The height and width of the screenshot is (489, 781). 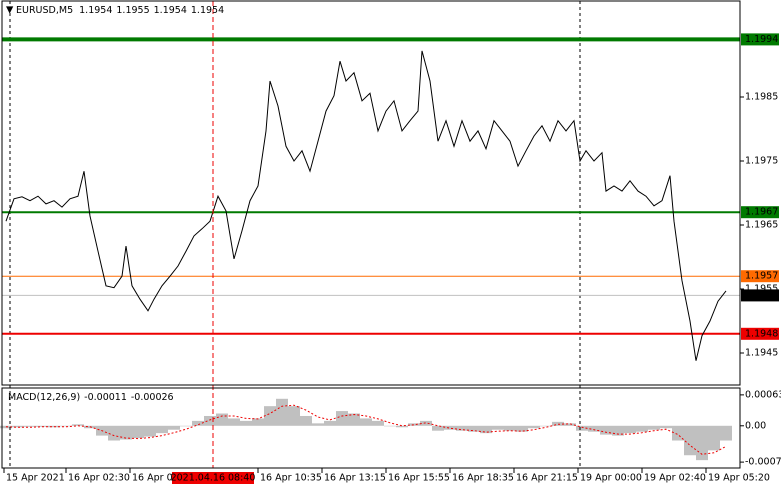 What do you see at coordinates (419, 478) in the screenshot?
I see `x-tick-label: 16 Apr 15:55` at bounding box center [419, 478].